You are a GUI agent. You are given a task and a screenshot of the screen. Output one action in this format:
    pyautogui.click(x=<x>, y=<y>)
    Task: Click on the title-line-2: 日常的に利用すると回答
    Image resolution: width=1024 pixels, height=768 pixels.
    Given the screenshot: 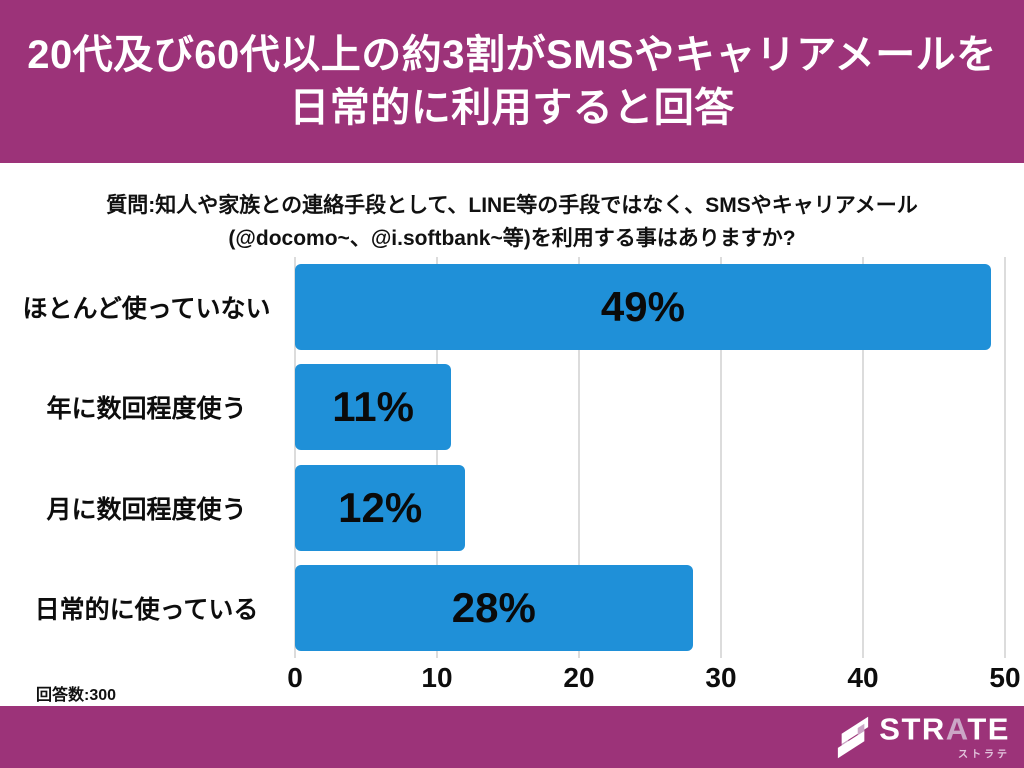 What is the action you would take?
    pyautogui.click(x=512, y=107)
    